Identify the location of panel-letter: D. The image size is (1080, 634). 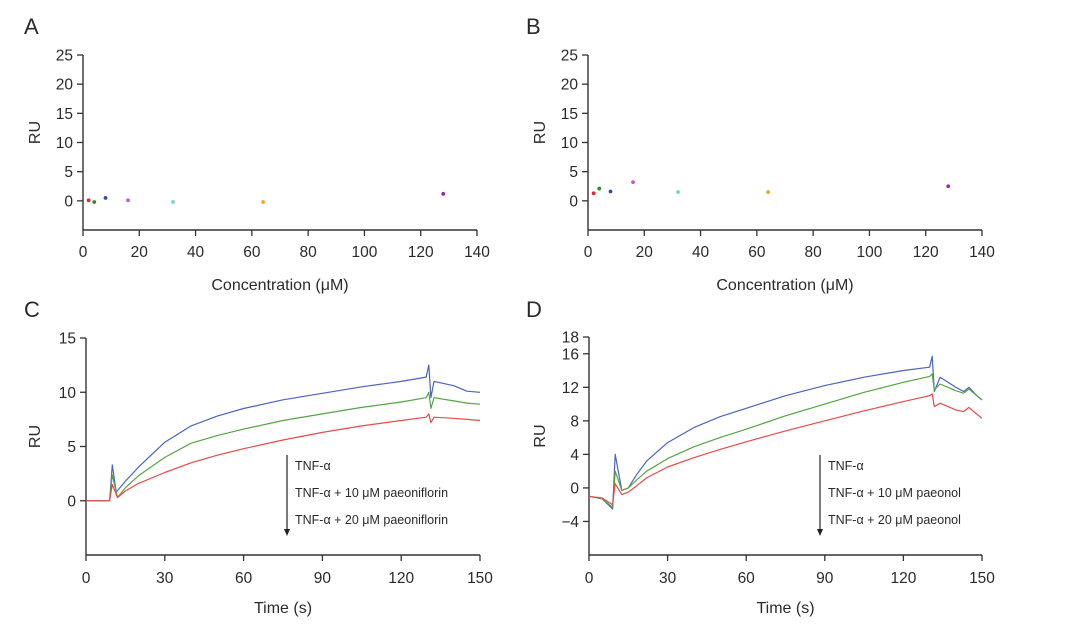
(534, 309).